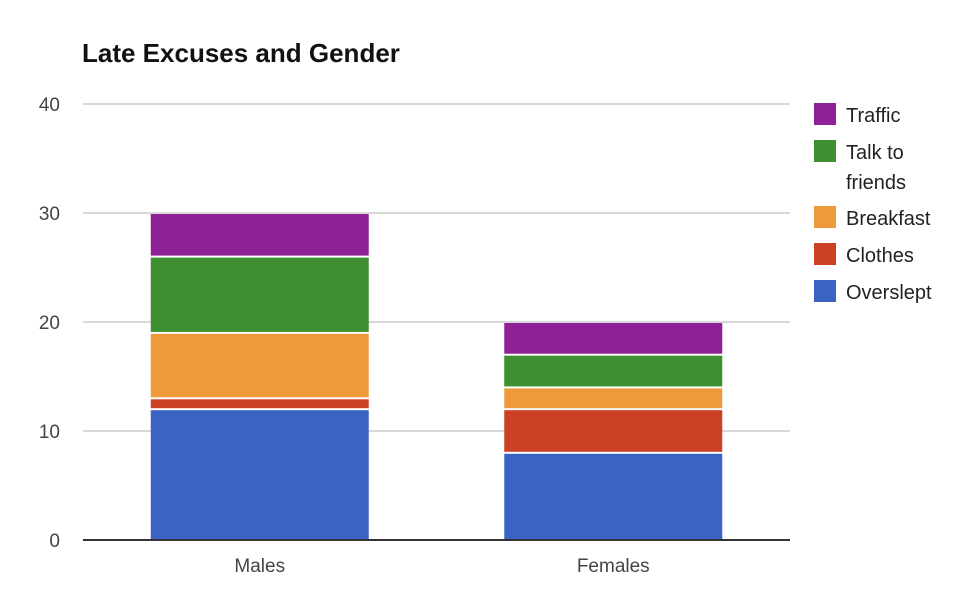 Image resolution: width=976 pixels, height=602 pixels. What do you see at coordinates (259, 566) in the screenshot?
I see `x-tick-label: Males` at bounding box center [259, 566].